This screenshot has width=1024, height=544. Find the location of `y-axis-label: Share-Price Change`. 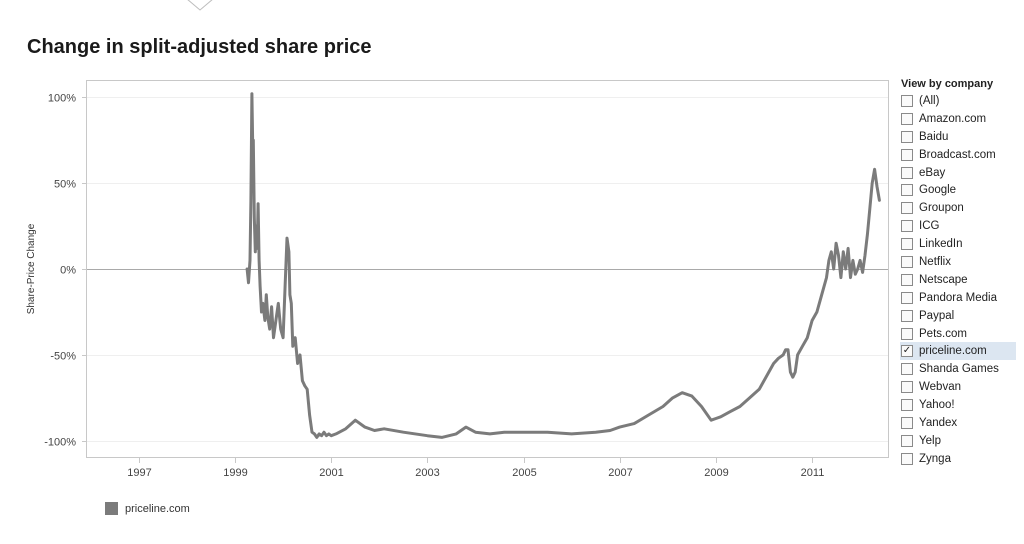

y-axis-label: Share-Price Change is located at coordinates (31, 268).